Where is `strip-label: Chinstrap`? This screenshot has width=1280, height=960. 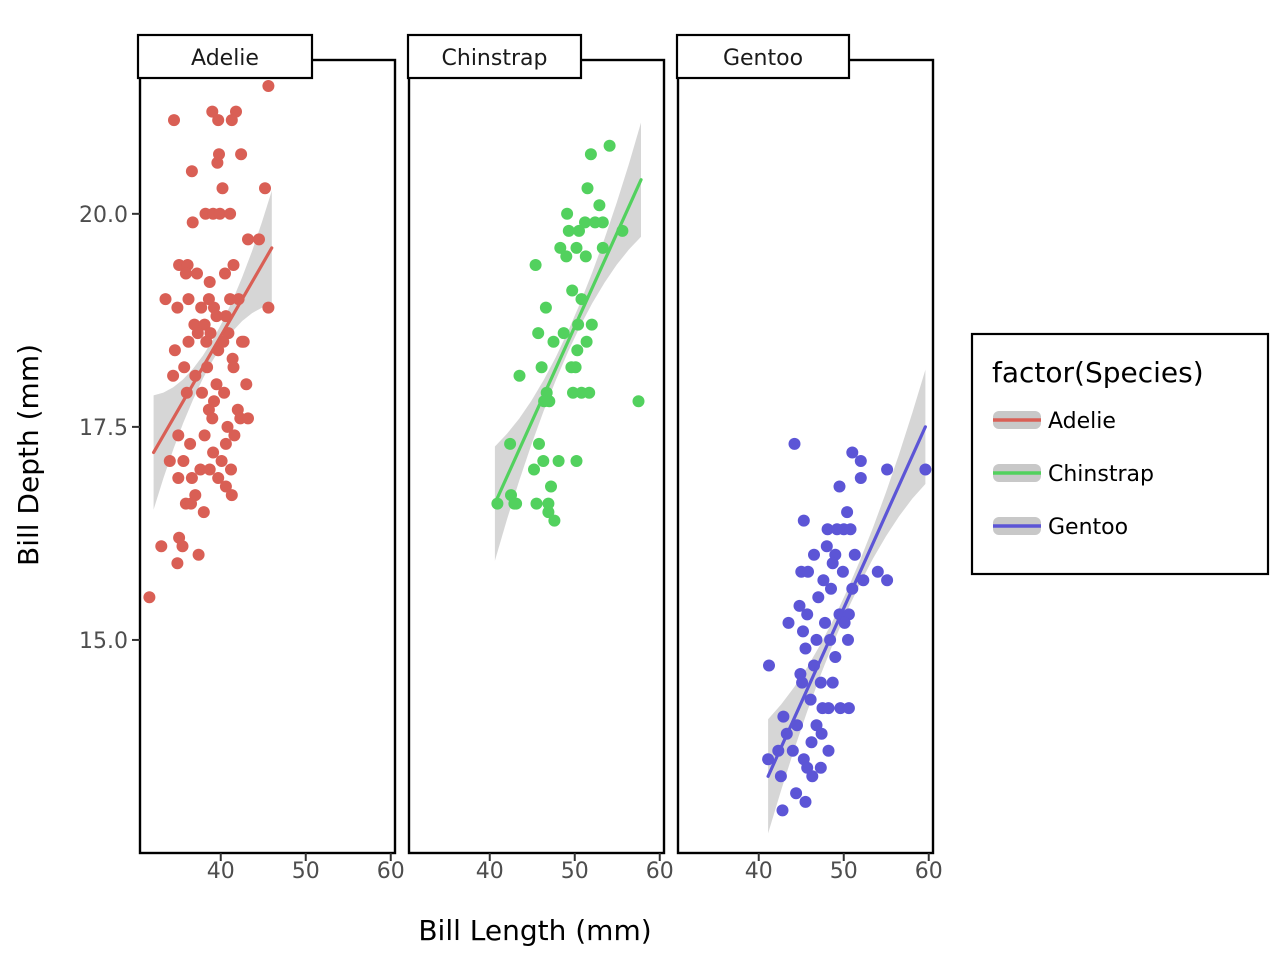
strip-label: Chinstrap is located at coordinates (495, 58).